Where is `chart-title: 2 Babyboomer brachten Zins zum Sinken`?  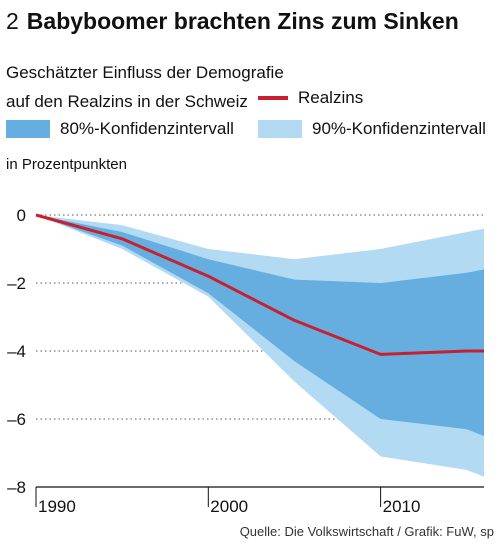
chart-title: 2 Babyboomer brachten Zins zum Sinken is located at coordinates (232, 21).